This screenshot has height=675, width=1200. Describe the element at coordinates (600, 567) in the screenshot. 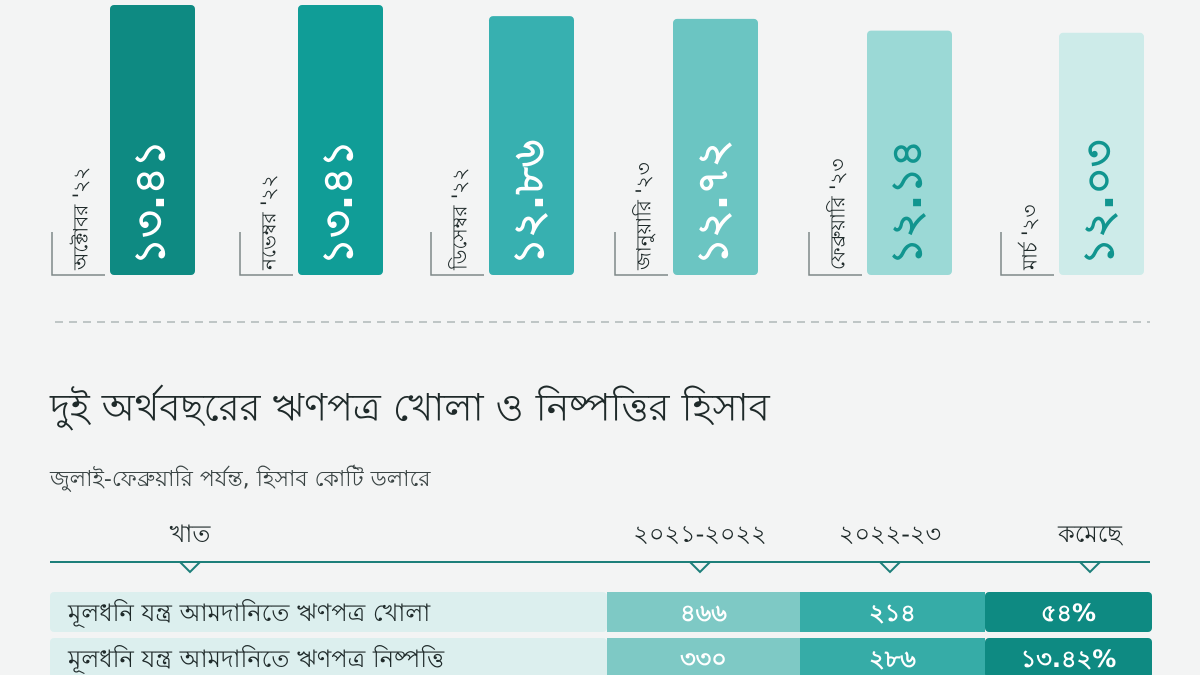

I see `table-rule` at that location.